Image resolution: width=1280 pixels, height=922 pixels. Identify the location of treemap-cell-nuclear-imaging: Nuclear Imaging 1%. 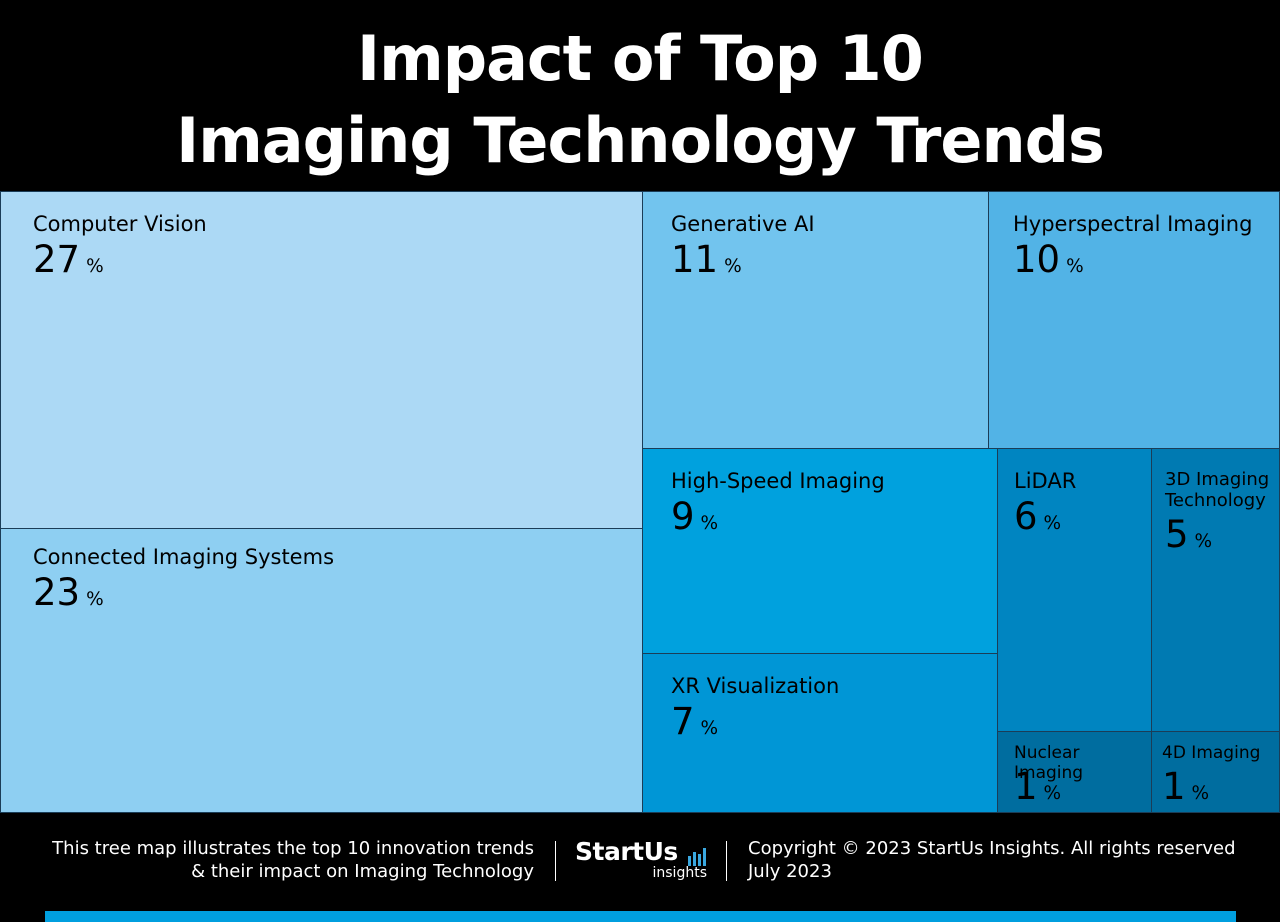
(1074, 772).